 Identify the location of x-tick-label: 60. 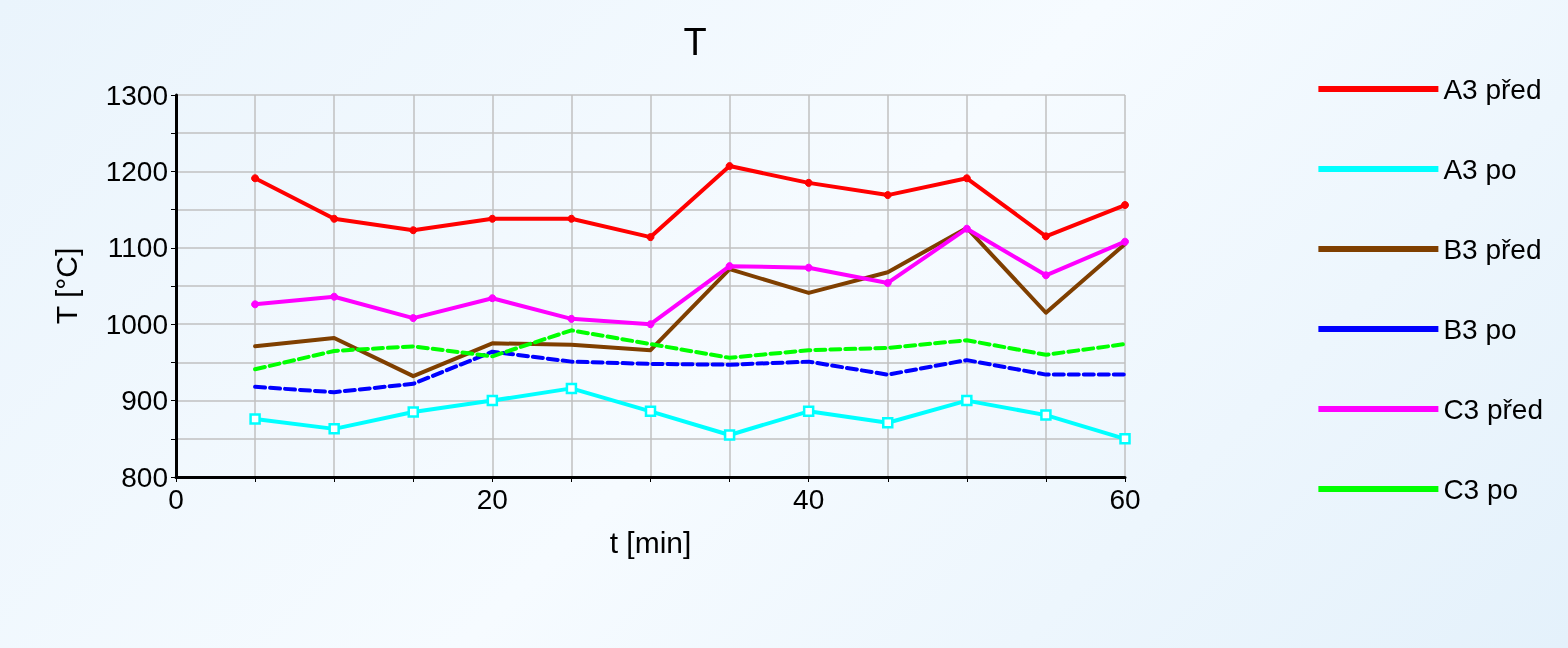
(1125, 499).